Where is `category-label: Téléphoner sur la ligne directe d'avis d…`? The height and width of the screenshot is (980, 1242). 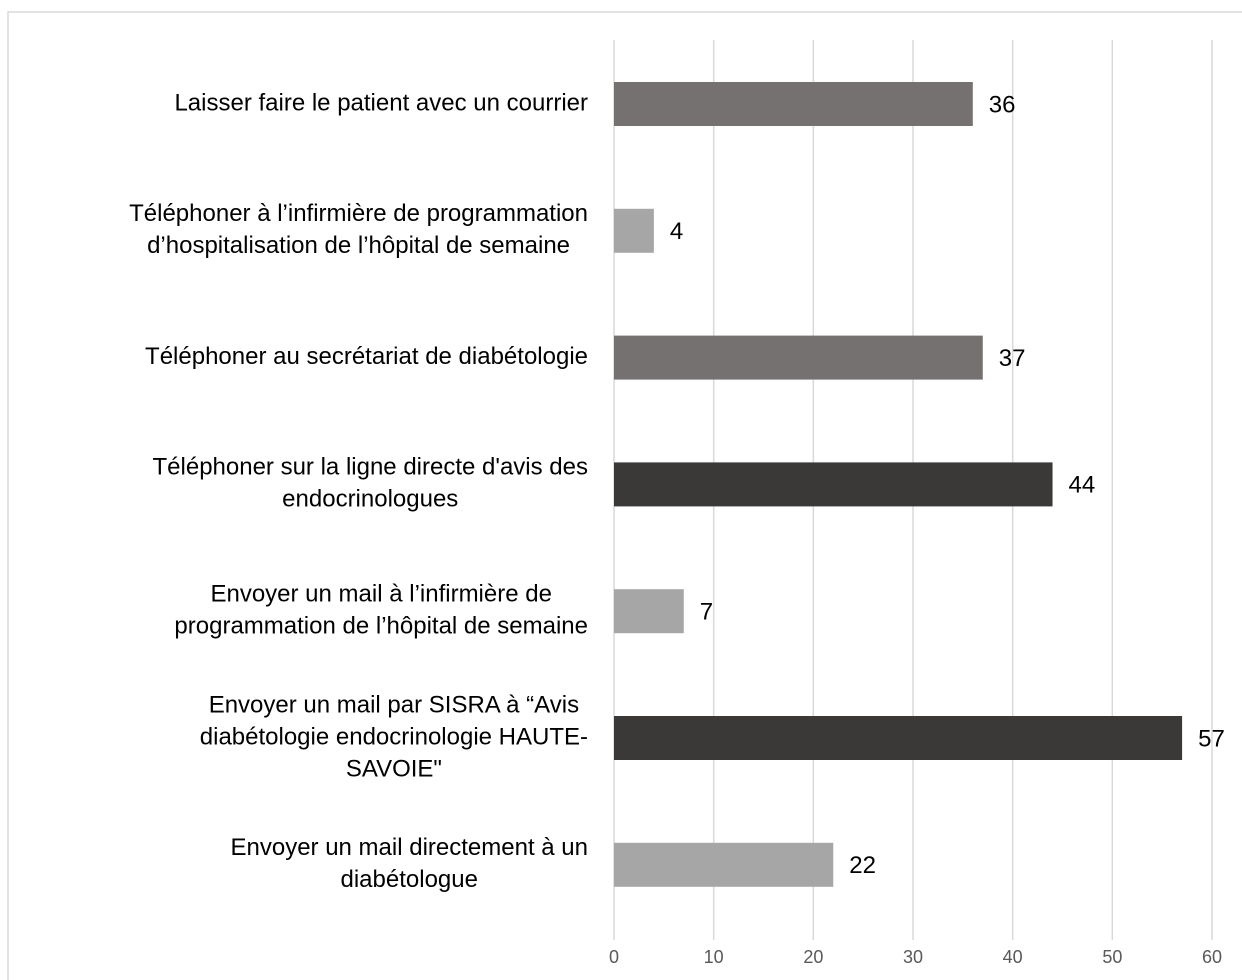
category-label: Téléphoner sur la ligne directe d'avis d… is located at coordinates (371, 483).